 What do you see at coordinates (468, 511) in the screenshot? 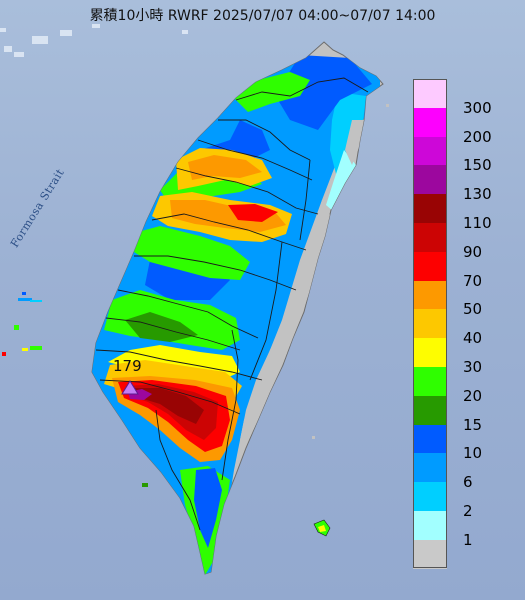
I see `legend-label: 2` at bounding box center [468, 511].